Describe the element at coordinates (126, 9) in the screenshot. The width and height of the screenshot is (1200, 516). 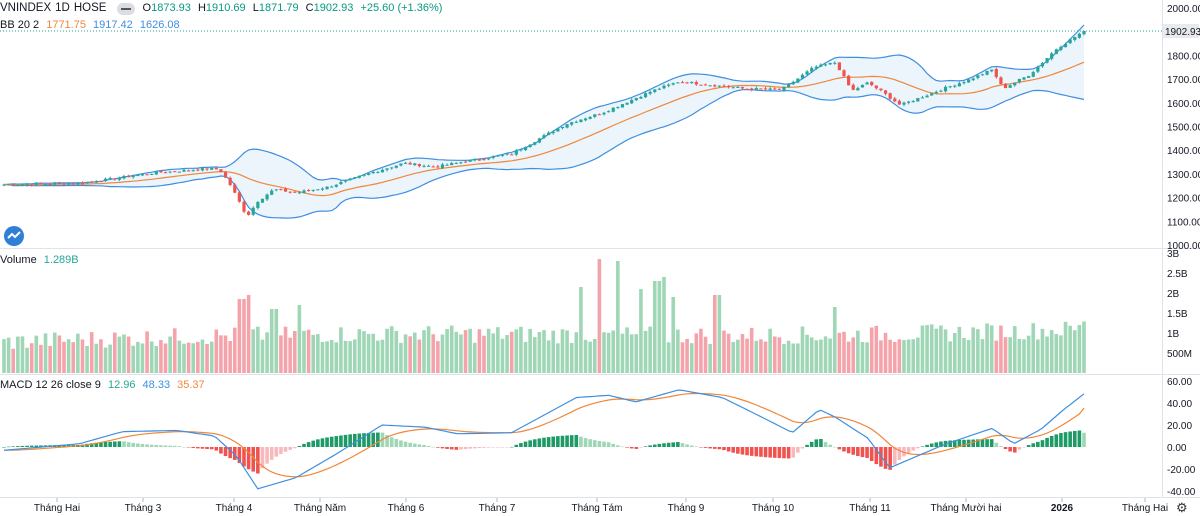
I see `collapse-legend-button` at that location.